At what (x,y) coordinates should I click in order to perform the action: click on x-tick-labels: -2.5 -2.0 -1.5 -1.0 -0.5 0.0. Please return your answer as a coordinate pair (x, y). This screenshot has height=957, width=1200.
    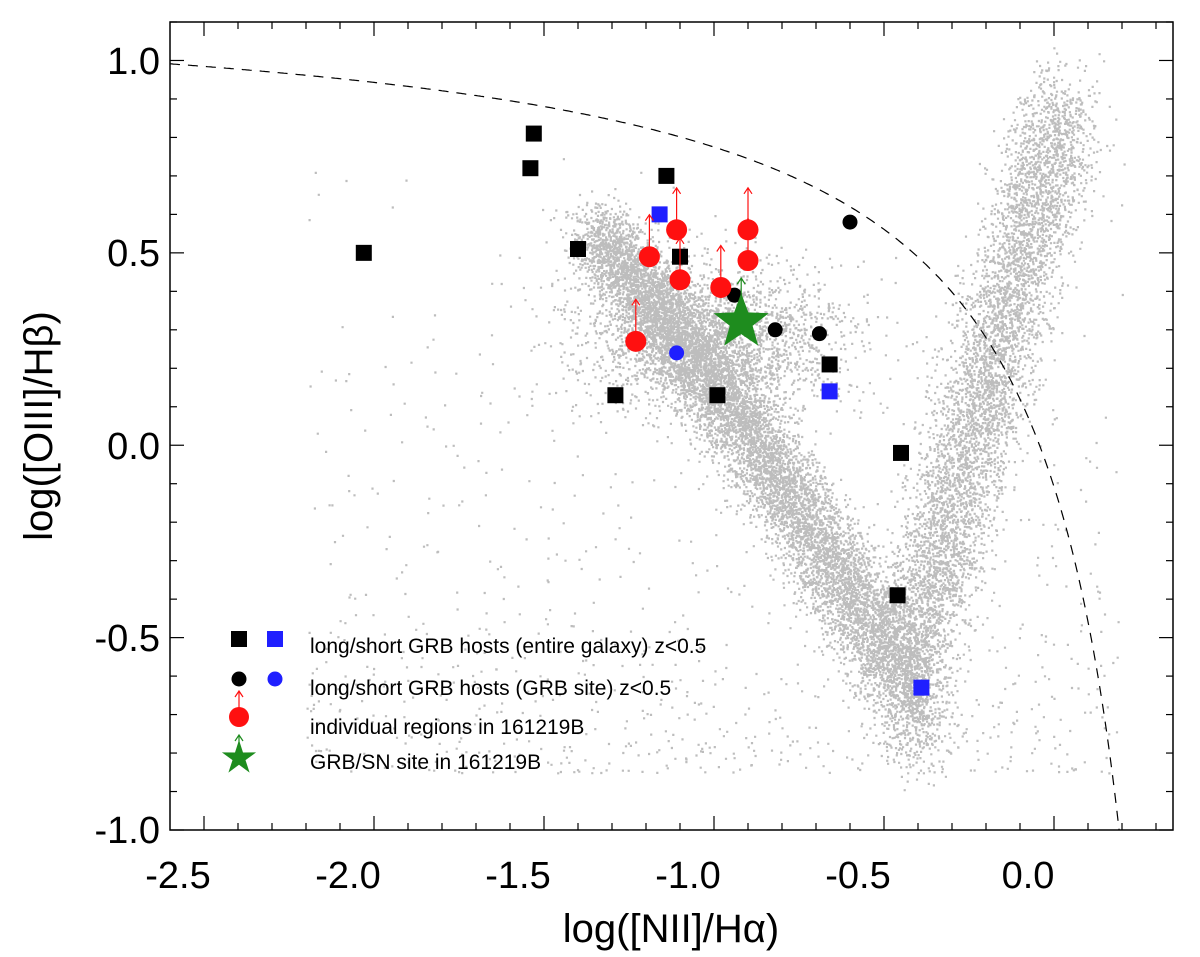
    Looking at the image, I should click on (599, 876).